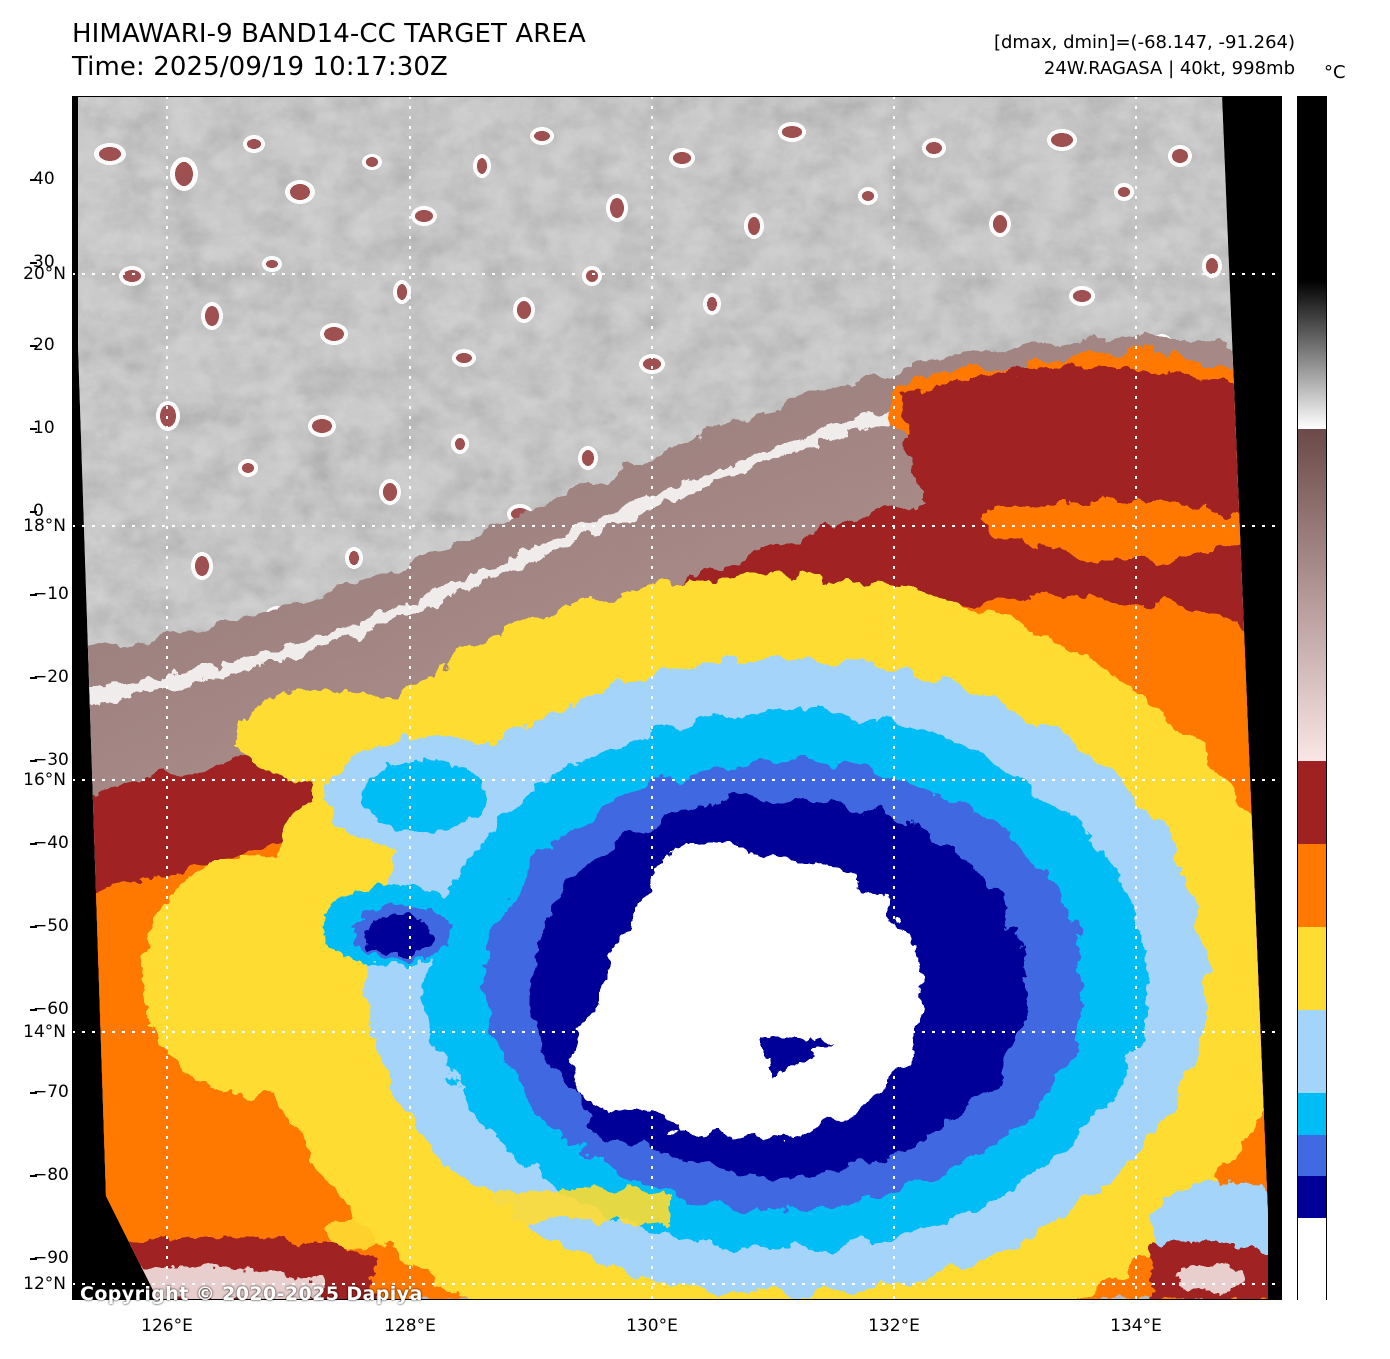  Describe the element at coordinates (1335, 72) in the screenshot. I see `colorbar-unit-label: °C` at that location.